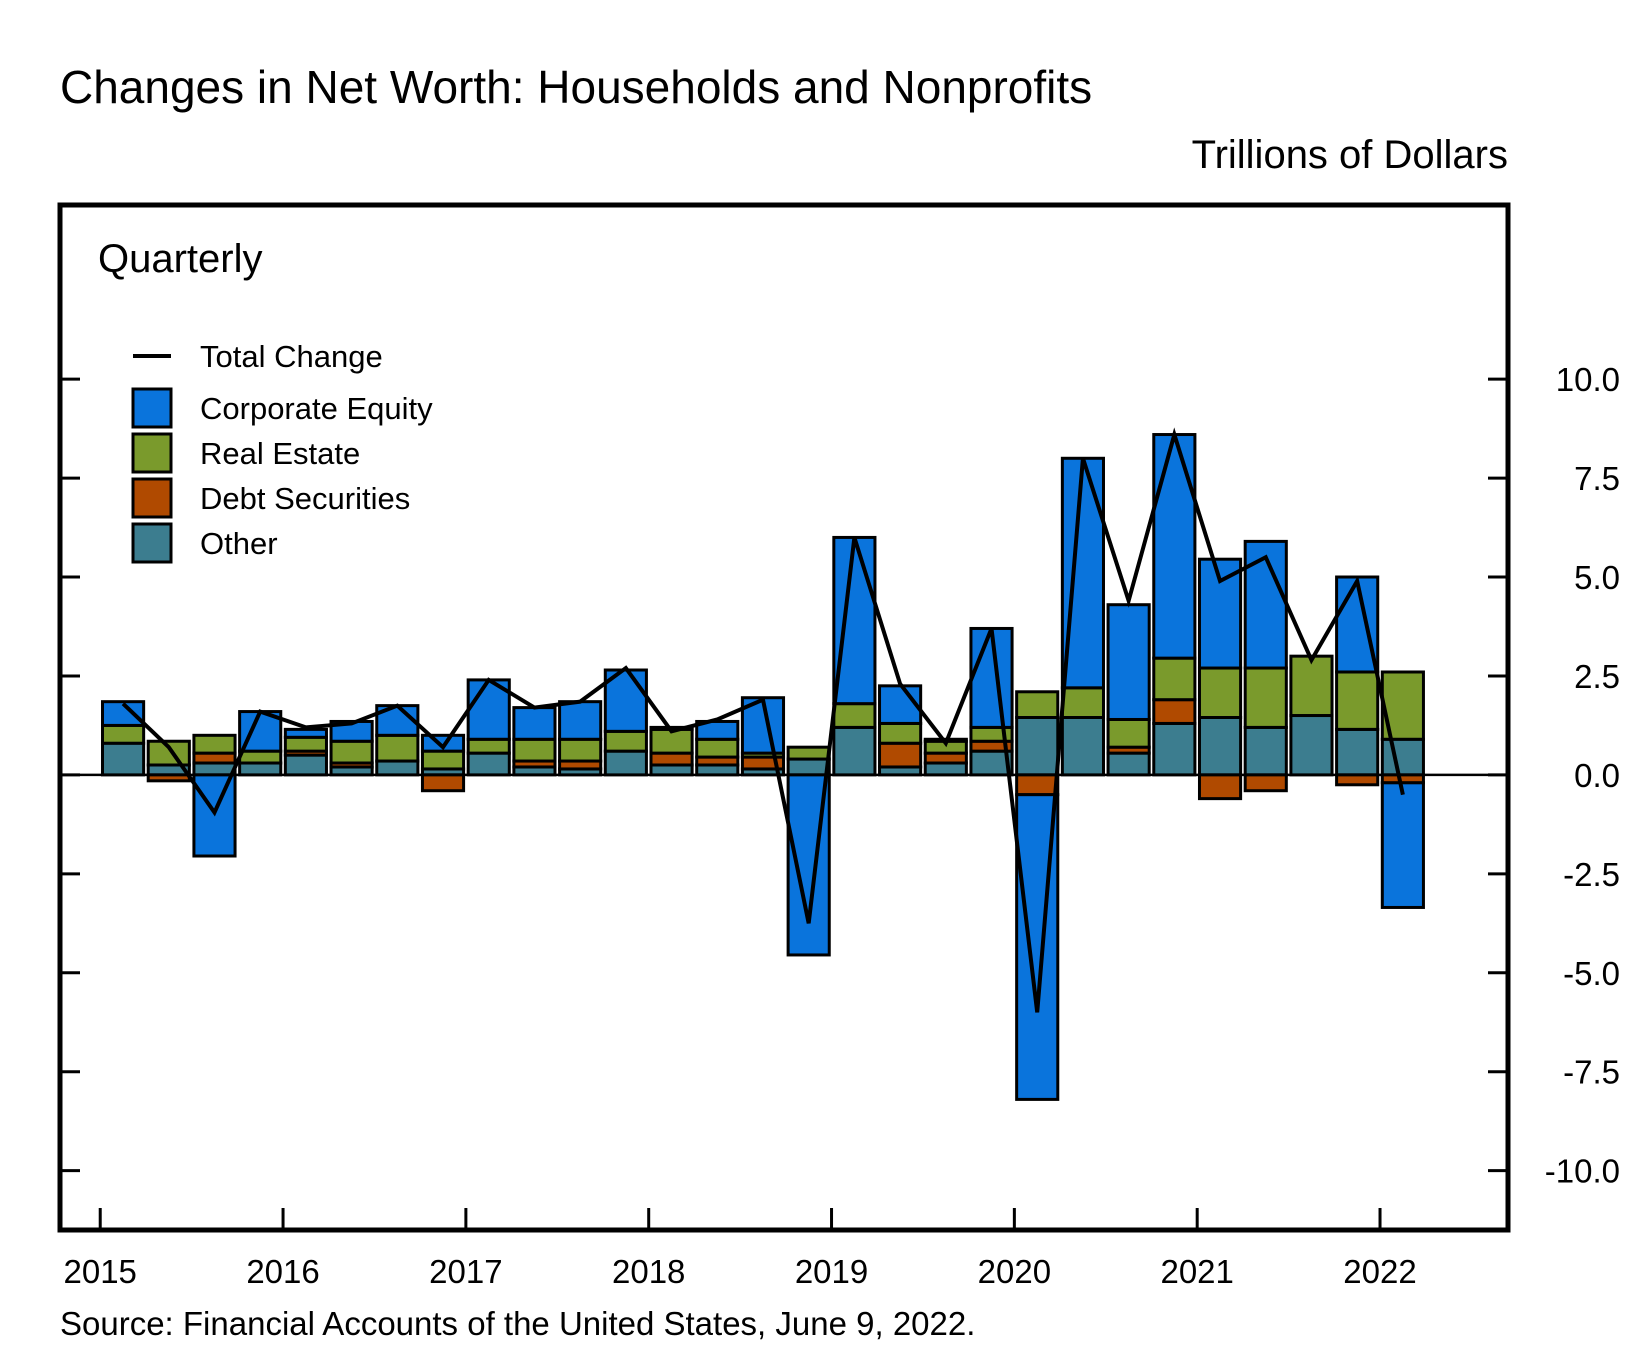  What do you see at coordinates (180, 259) in the screenshot?
I see `panel-label: Quarterly` at bounding box center [180, 259].